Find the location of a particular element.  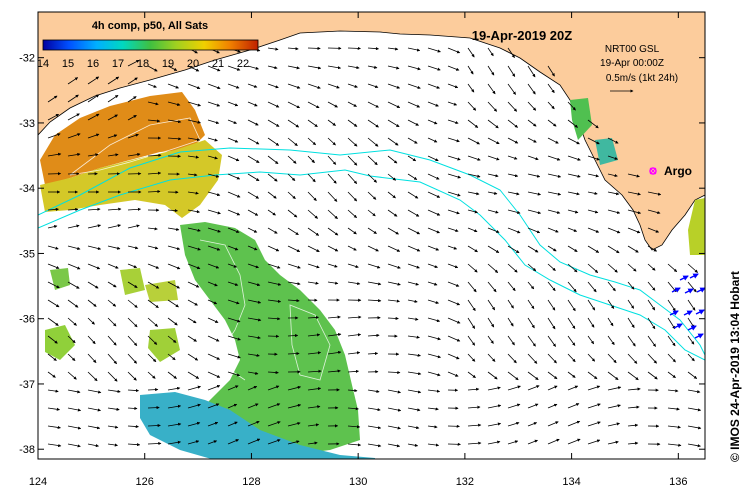

colorbar-labels: 14 15 16 17 18 19 20 21 22 is located at coordinates (143, 64).